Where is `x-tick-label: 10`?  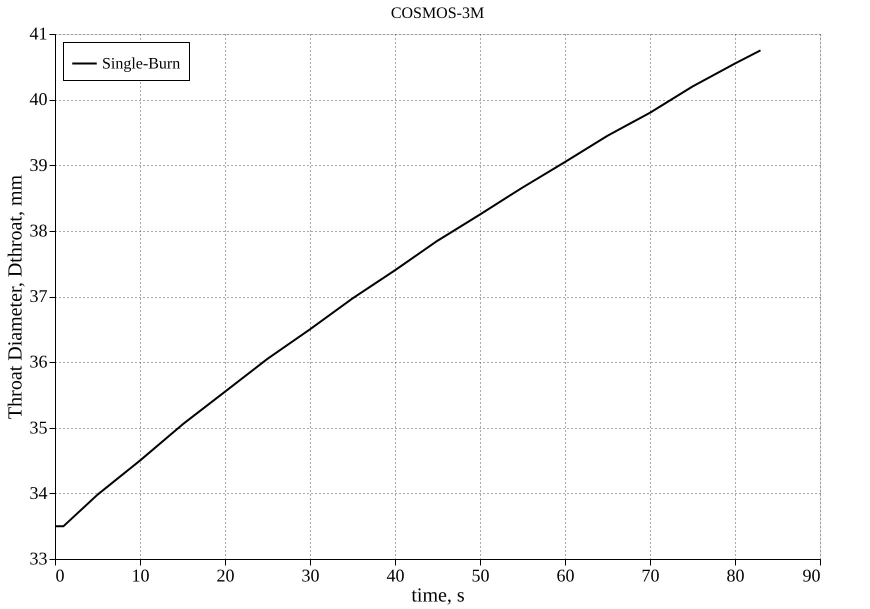
x-tick-label: 10 is located at coordinates (141, 576).